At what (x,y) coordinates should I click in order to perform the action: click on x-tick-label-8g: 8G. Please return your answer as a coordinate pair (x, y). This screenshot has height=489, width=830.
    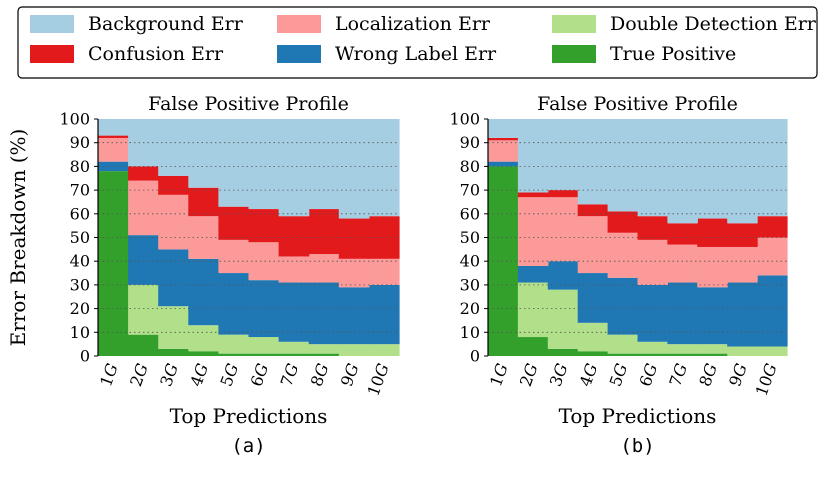
    Looking at the image, I should click on (320, 375).